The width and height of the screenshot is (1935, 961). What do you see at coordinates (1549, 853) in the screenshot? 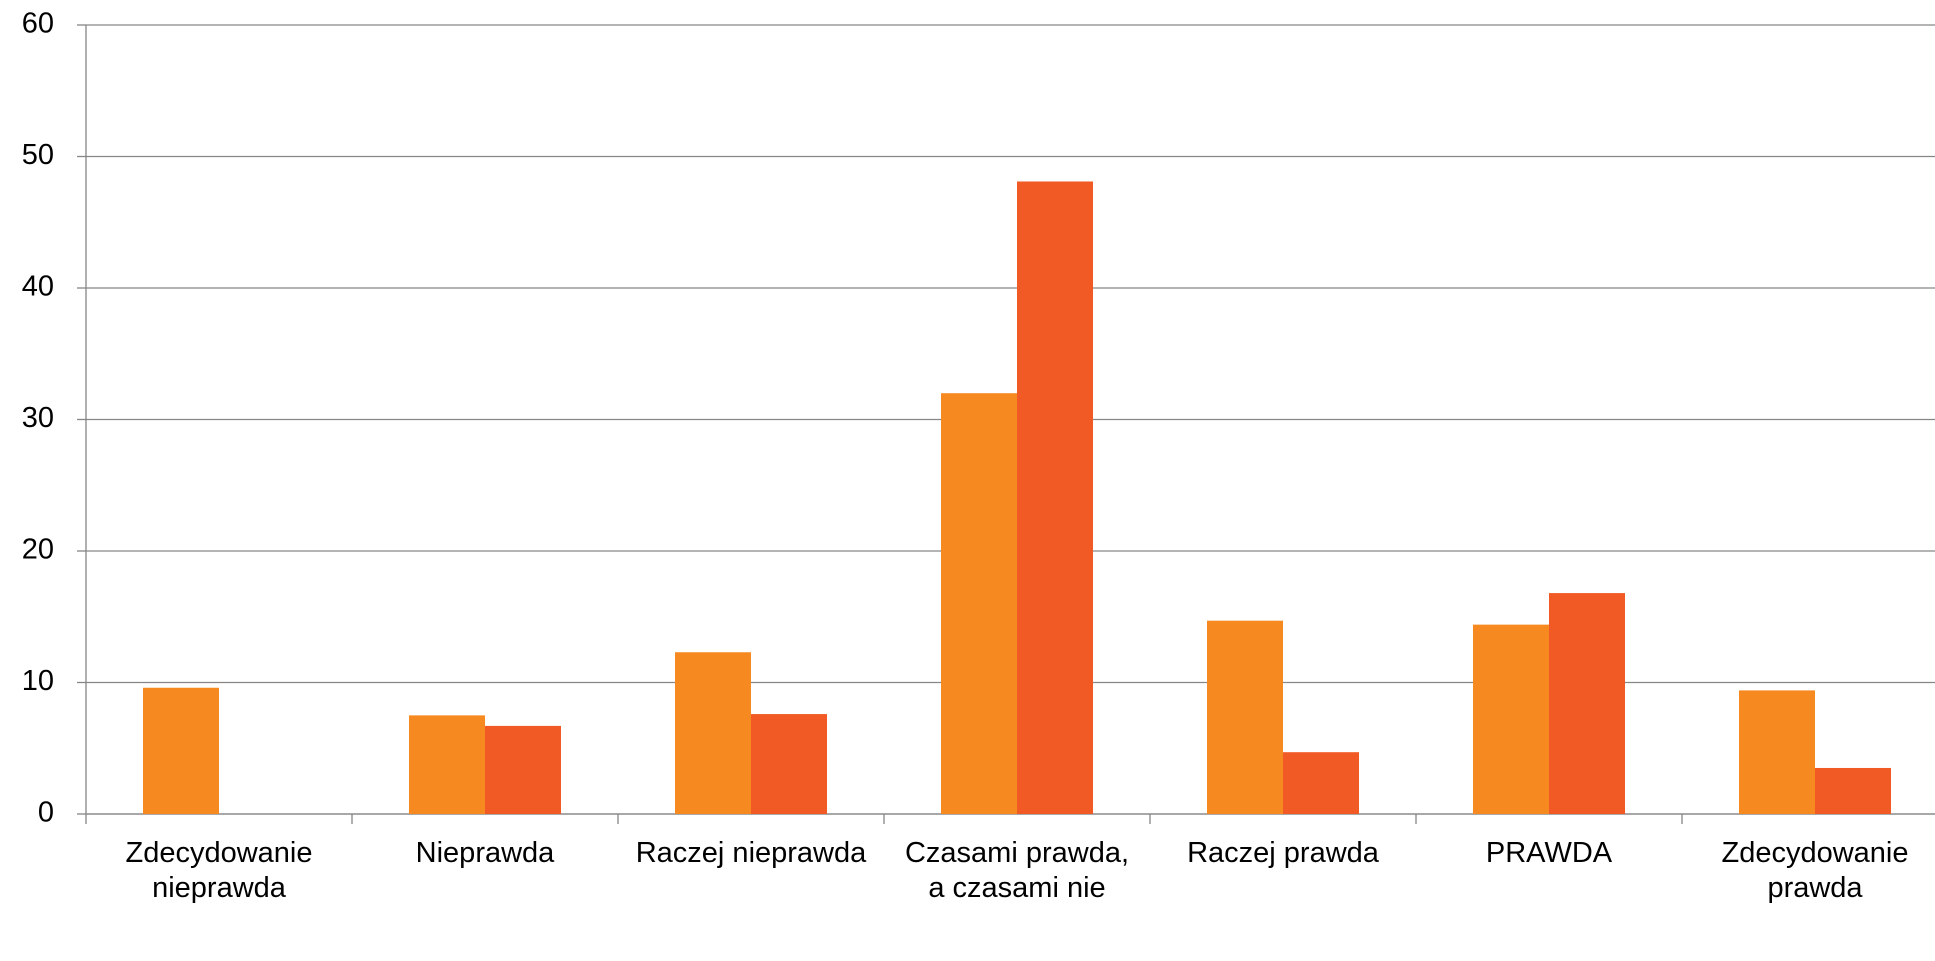
I see `x-tick-label: PRAWDA` at bounding box center [1549, 853].